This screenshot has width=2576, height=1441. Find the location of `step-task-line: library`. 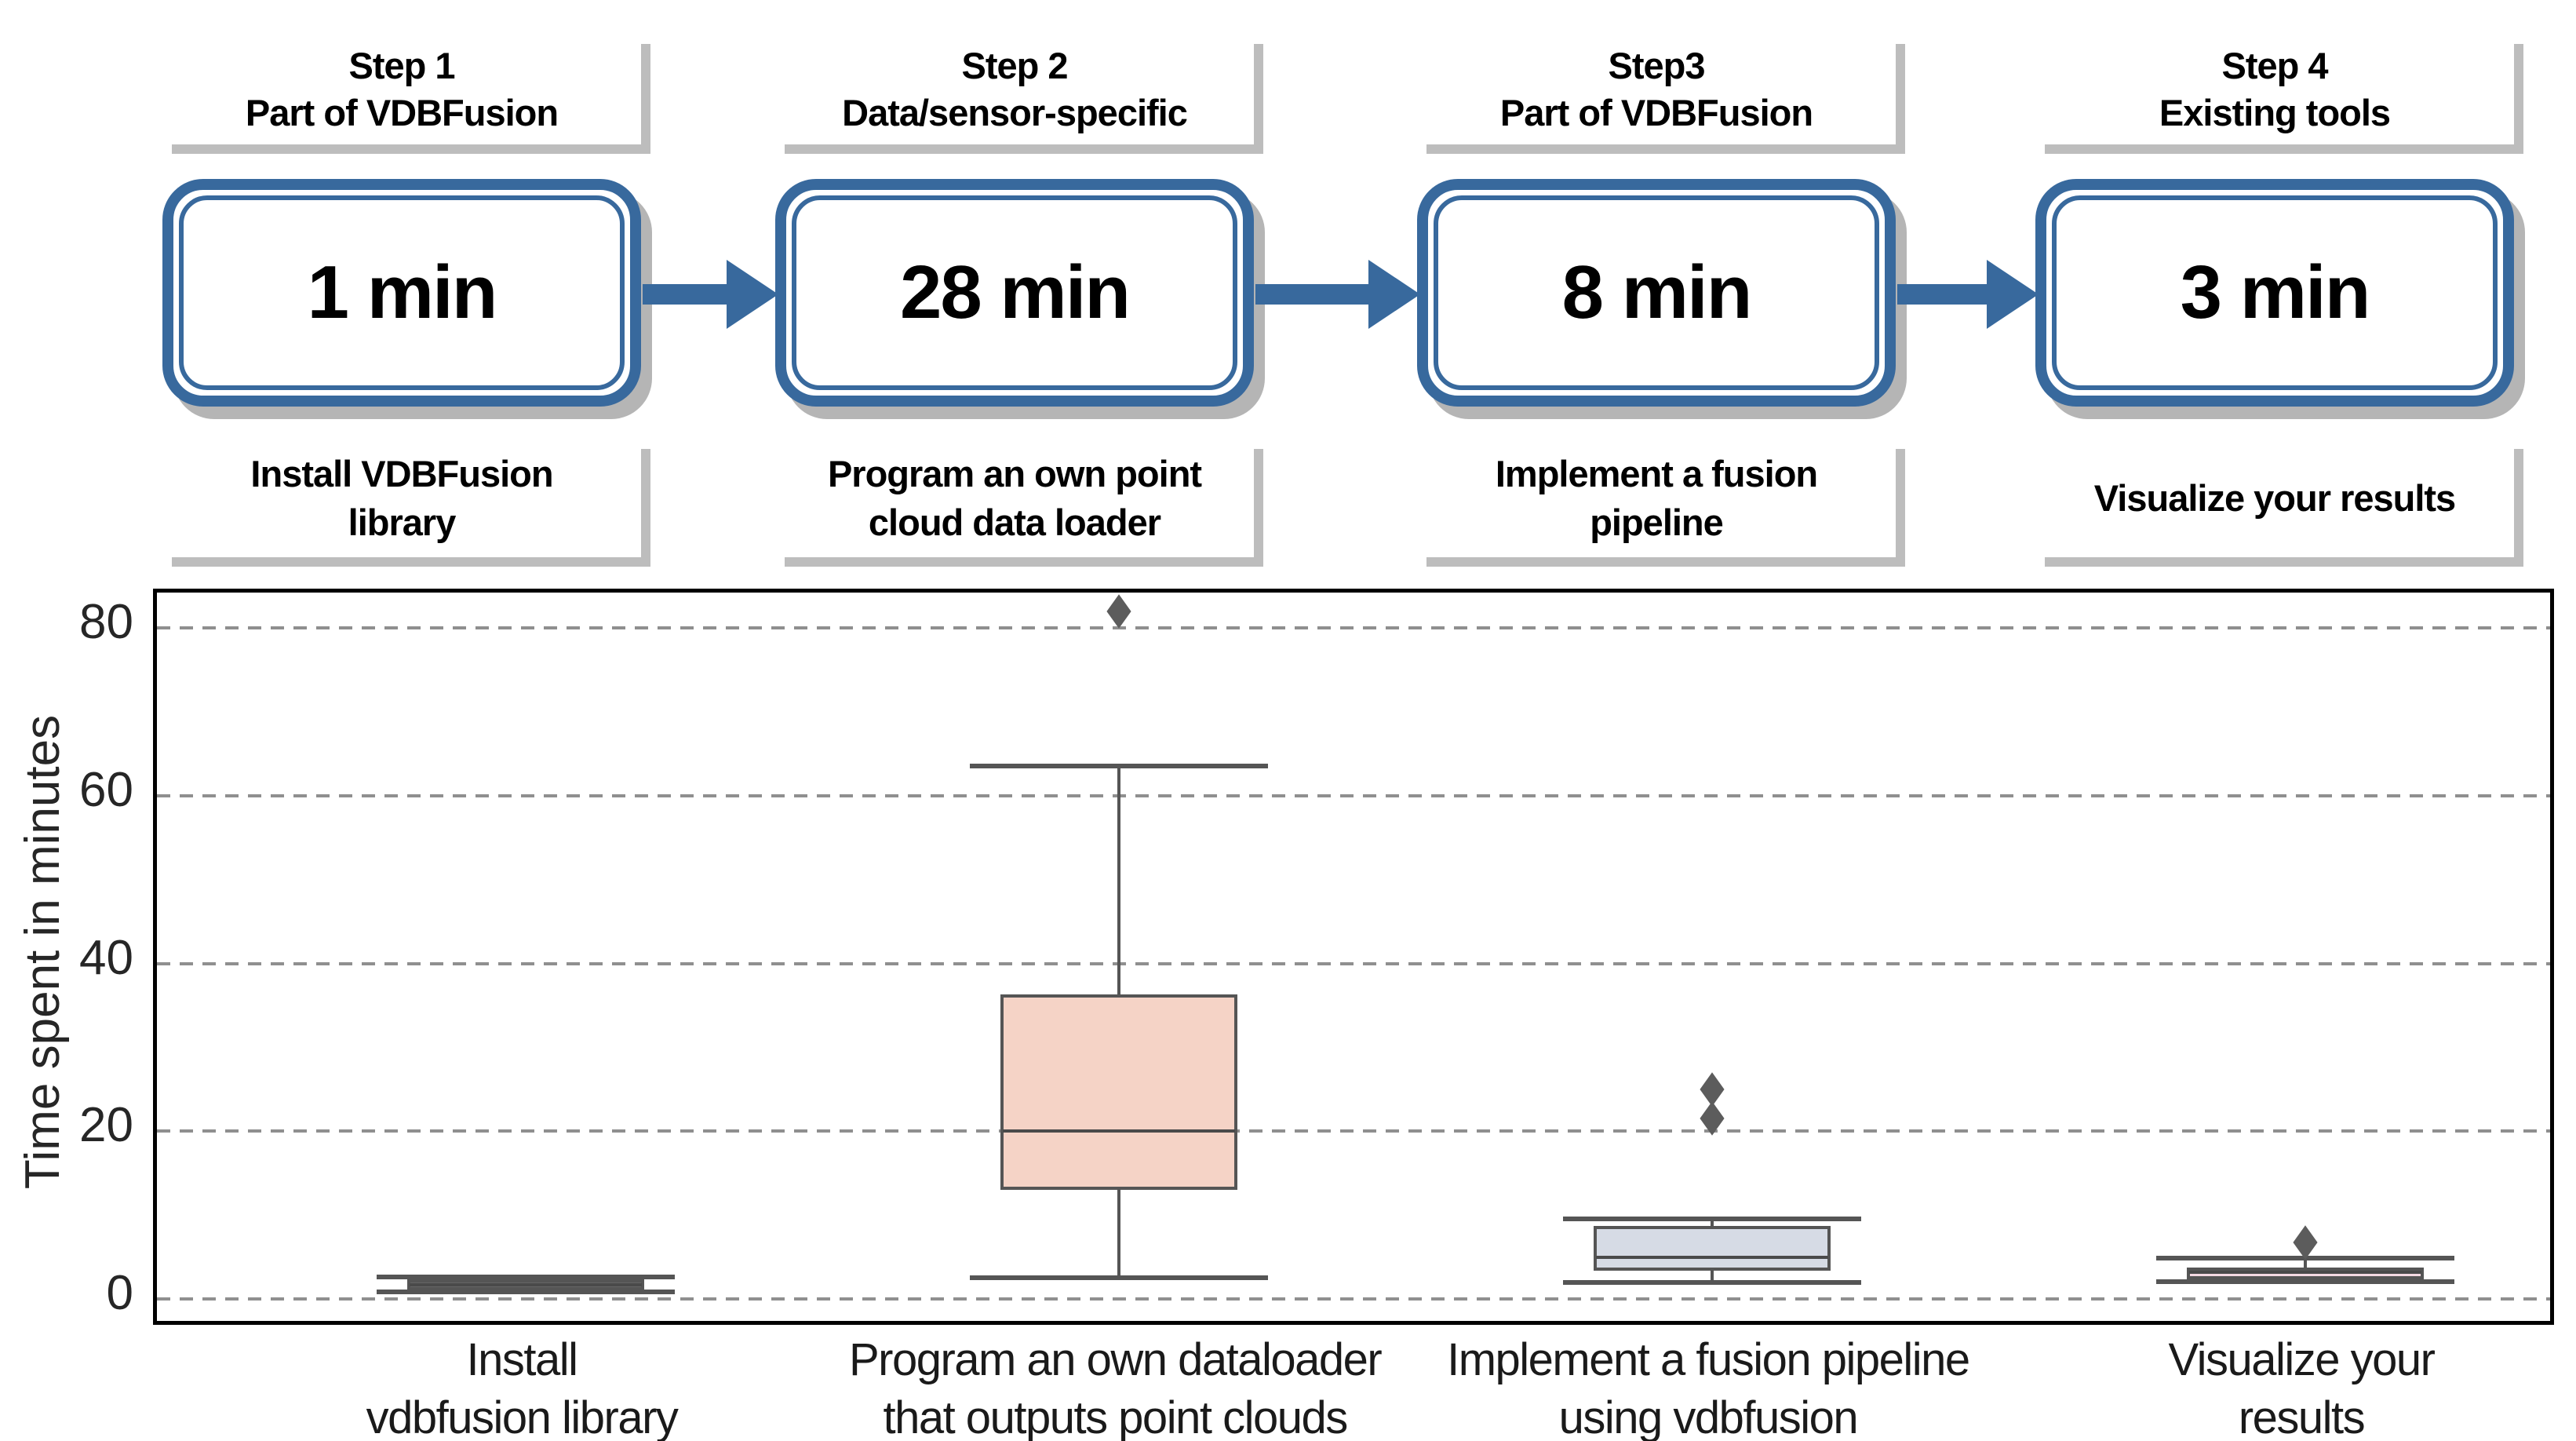

step-task-line: library is located at coordinates (402, 522).